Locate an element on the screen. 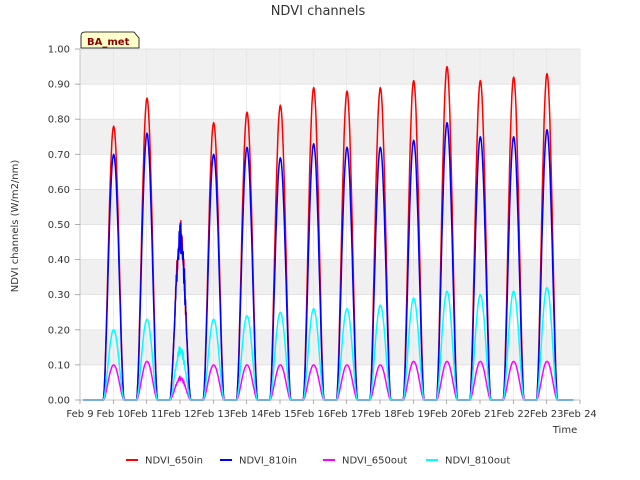 This screenshot has width=640, height=480. y-tick-label: 0.10 is located at coordinates (59, 365).